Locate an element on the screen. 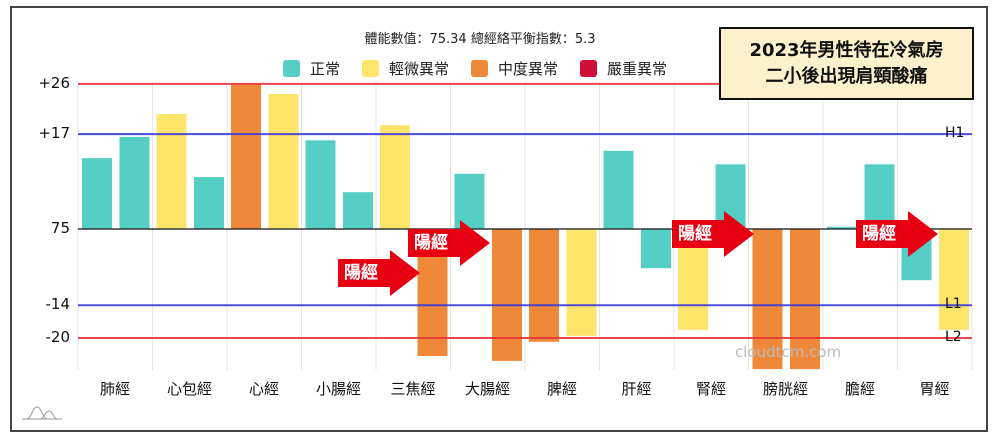 The height and width of the screenshot is (440, 1000). x-tick-label: 膽經 is located at coordinates (859, 389).